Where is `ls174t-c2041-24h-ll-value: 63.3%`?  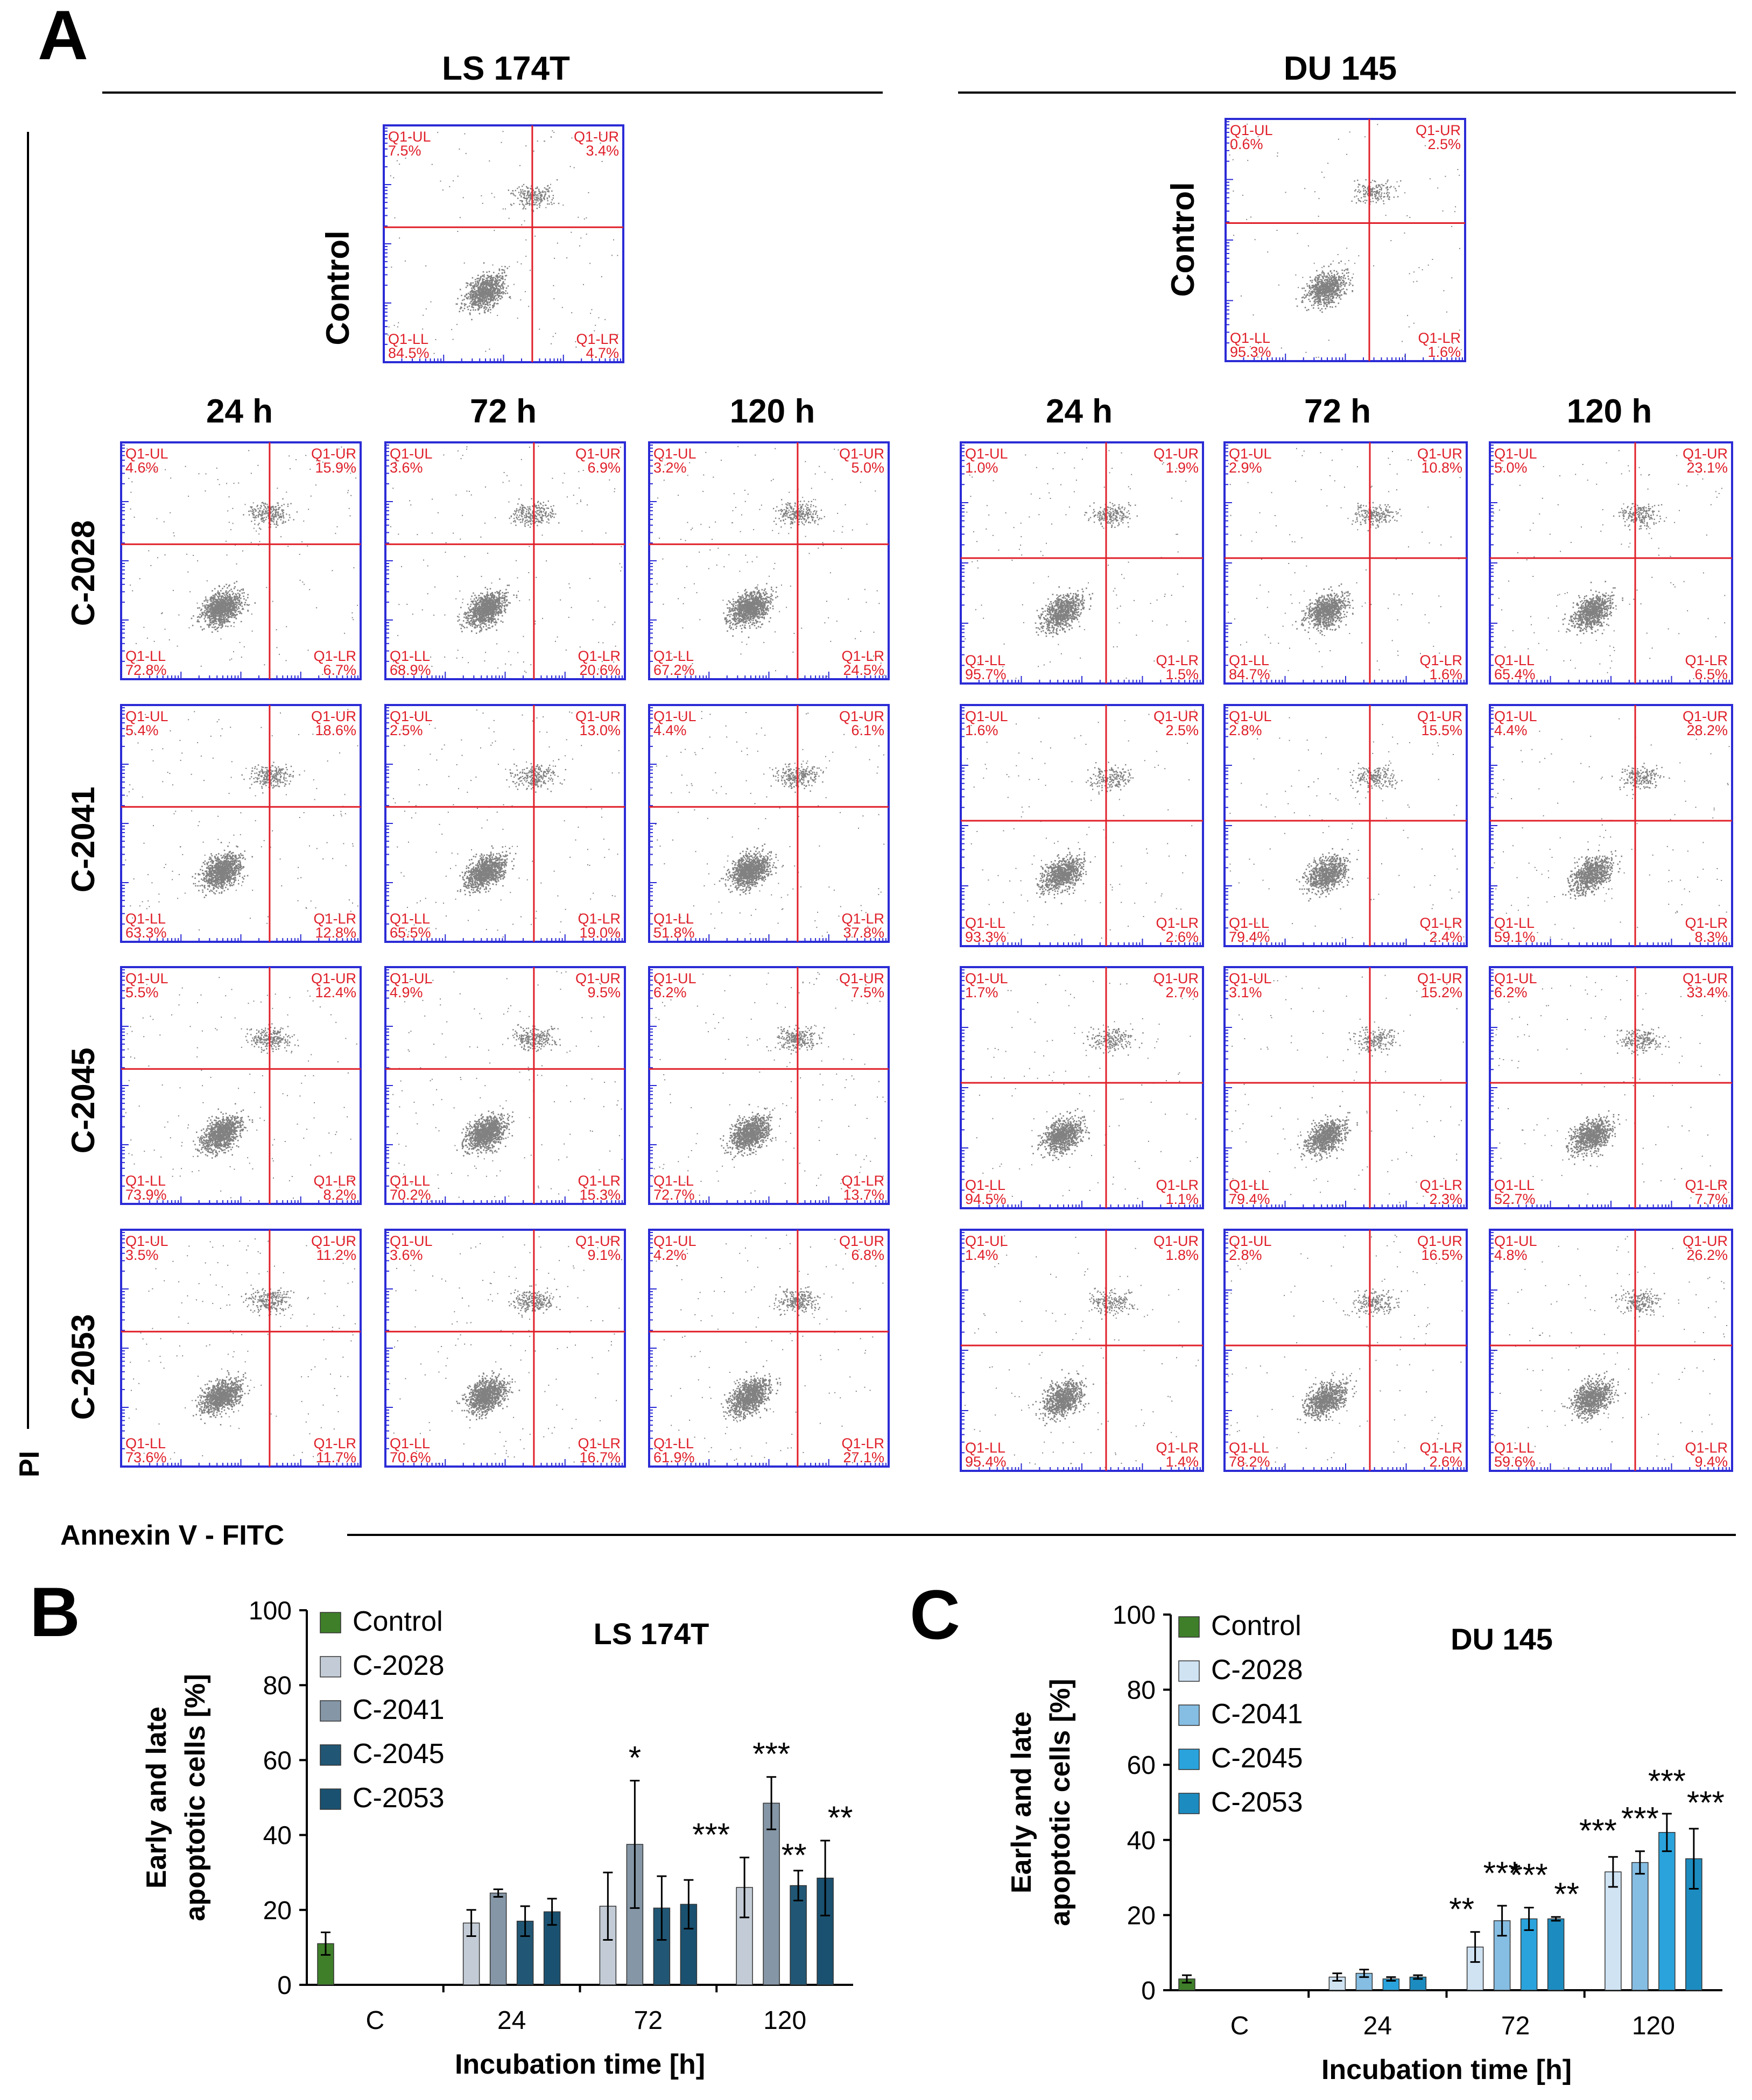
ls174t-c2041-24h-ll-value: 63.3% is located at coordinates (146, 933).